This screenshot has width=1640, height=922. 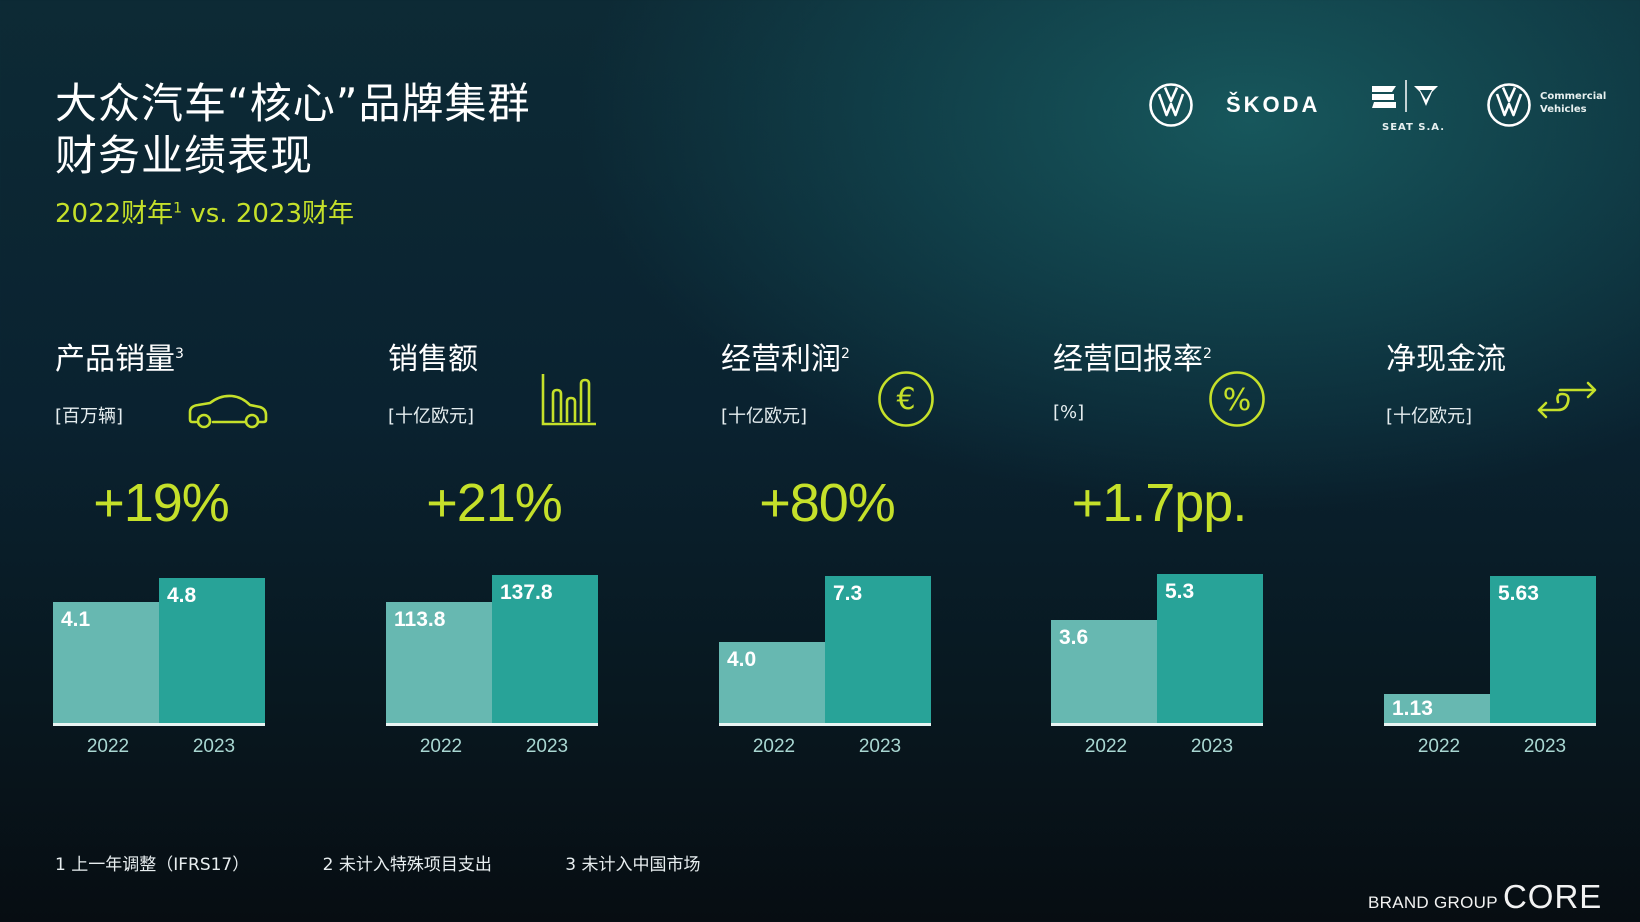 What do you see at coordinates (827, 503) in the screenshot?
I see `kpi-change: +80%` at bounding box center [827, 503].